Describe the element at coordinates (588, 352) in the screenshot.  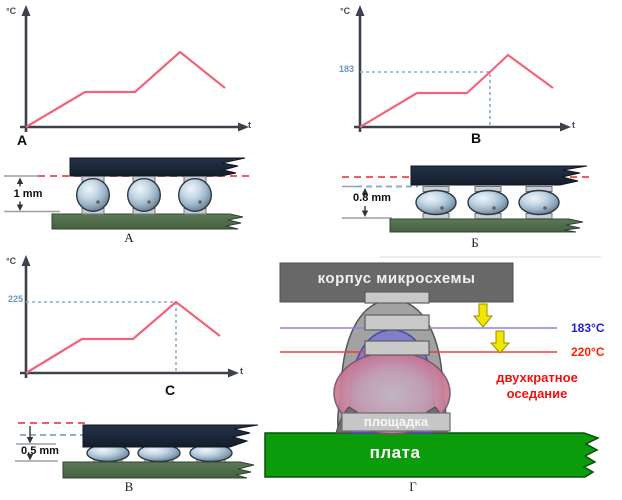
I see `temp-220-label: 220°C` at that location.